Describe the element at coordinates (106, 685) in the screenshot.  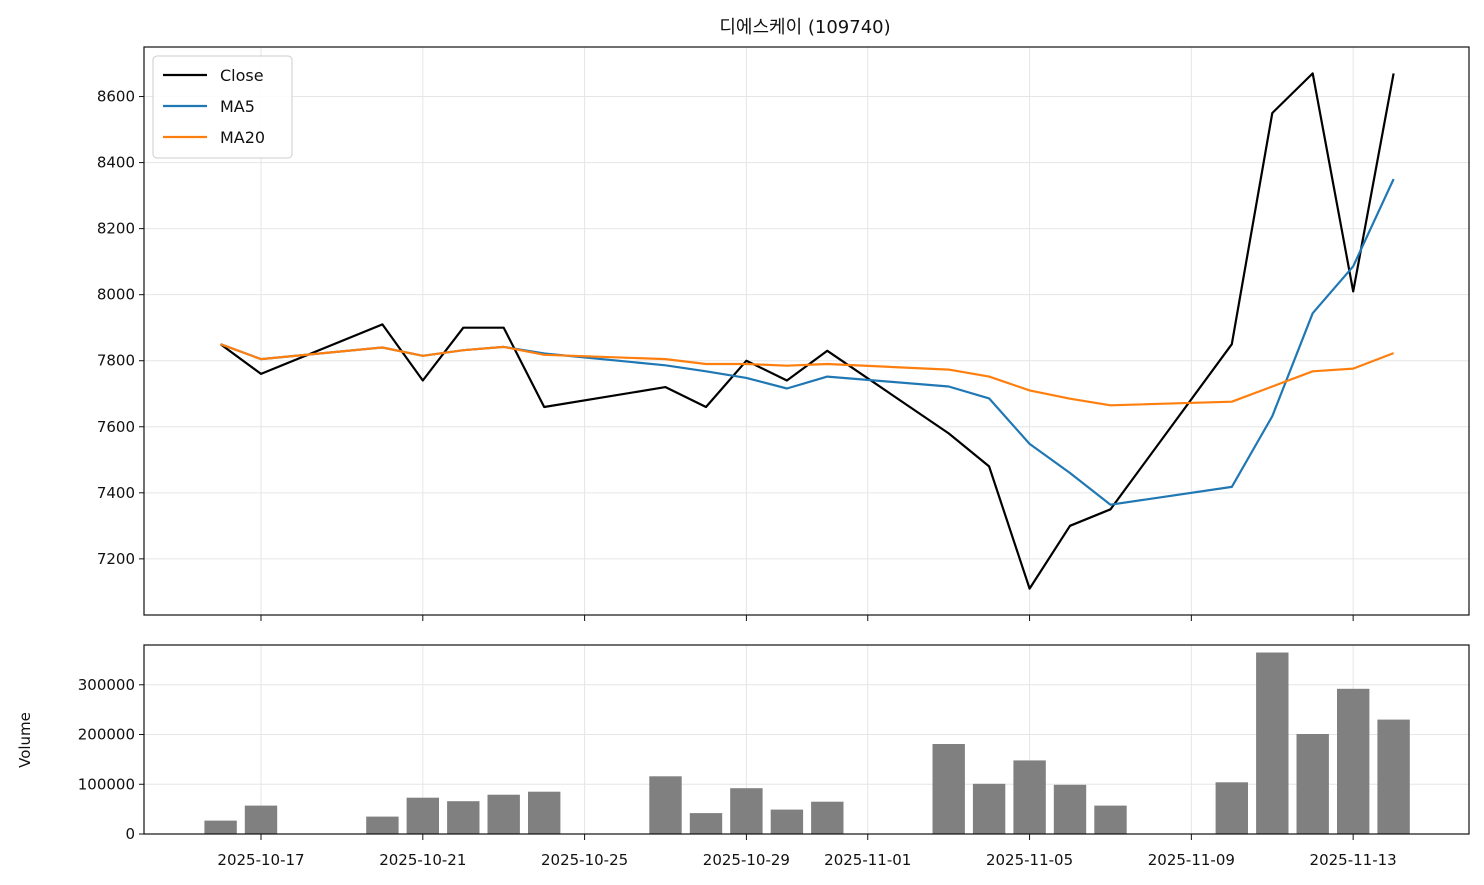
I see `volume-y-tick-label: 300000` at that location.